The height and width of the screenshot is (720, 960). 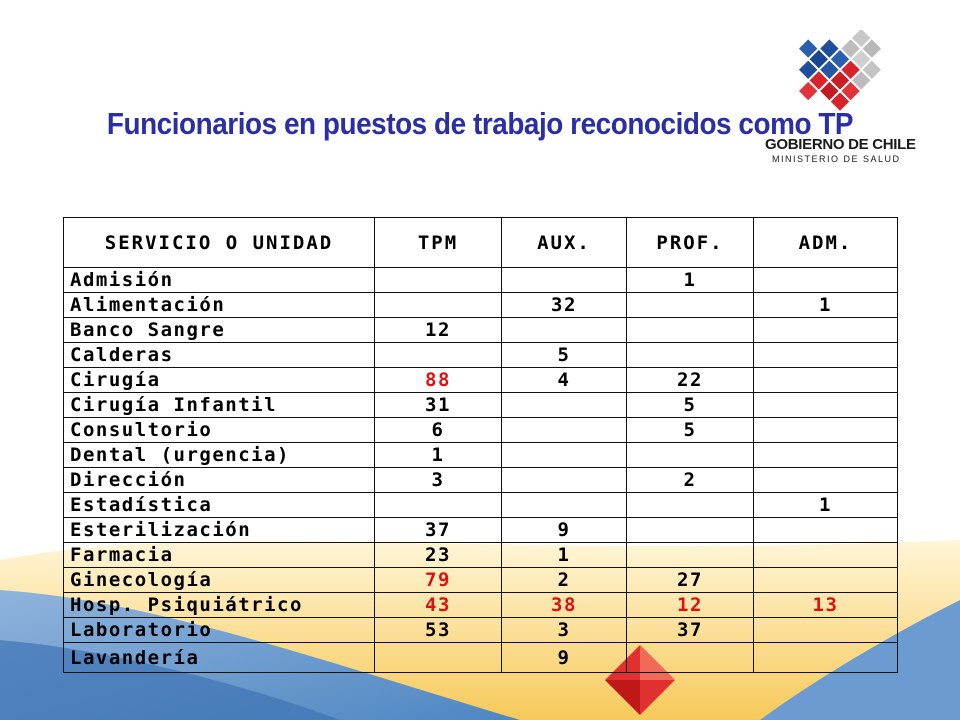 I want to click on cell-tpm: 23, so click(x=438, y=555).